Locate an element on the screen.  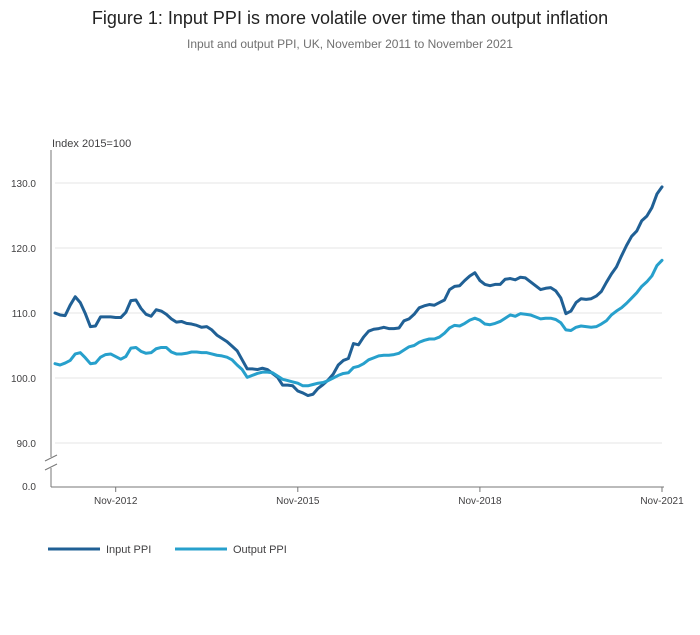
y-axis-ticks: 130.0 120.0 110.0 100.0 90.0 0.0 is located at coordinates (23, 336).